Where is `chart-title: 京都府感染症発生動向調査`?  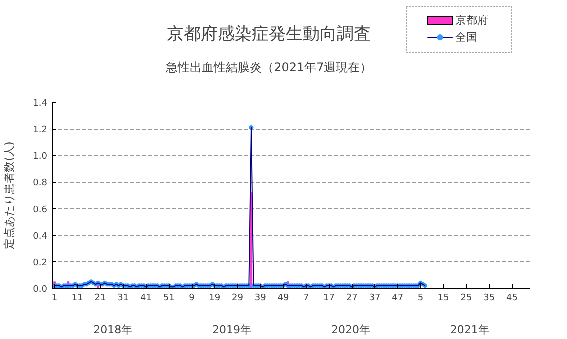 chart-title: 京都府感染症発生動向調査 is located at coordinates (269, 34).